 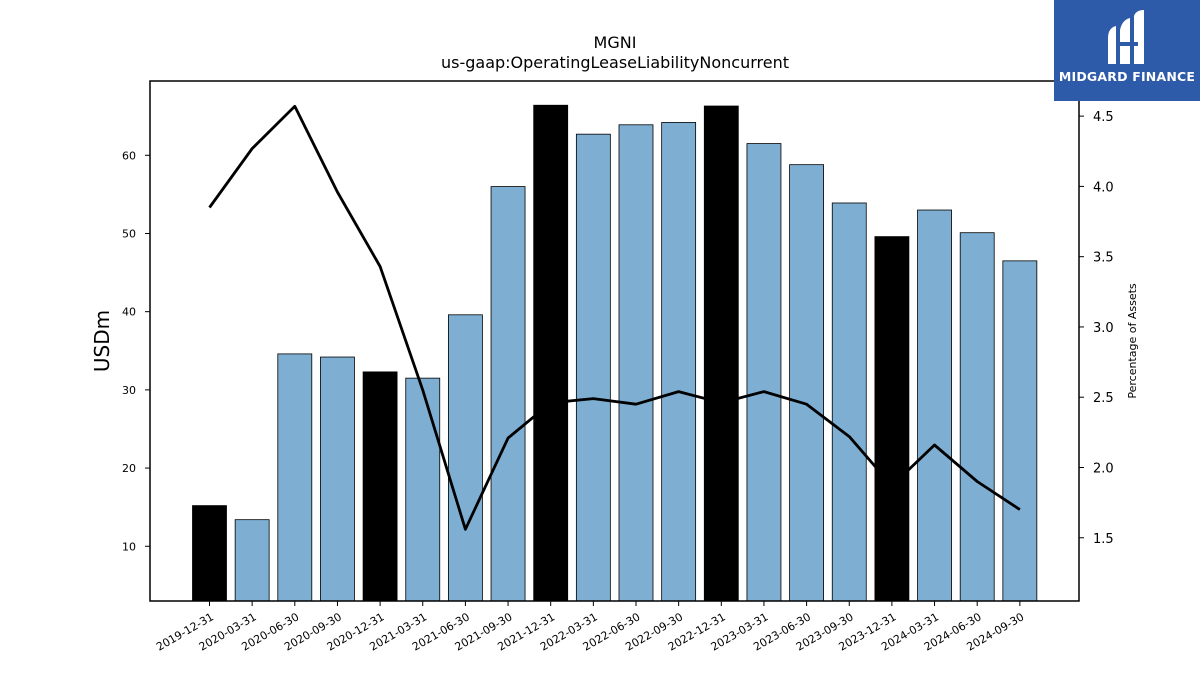 I want to click on y-tick-label: 10, so click(x=129, y=546).